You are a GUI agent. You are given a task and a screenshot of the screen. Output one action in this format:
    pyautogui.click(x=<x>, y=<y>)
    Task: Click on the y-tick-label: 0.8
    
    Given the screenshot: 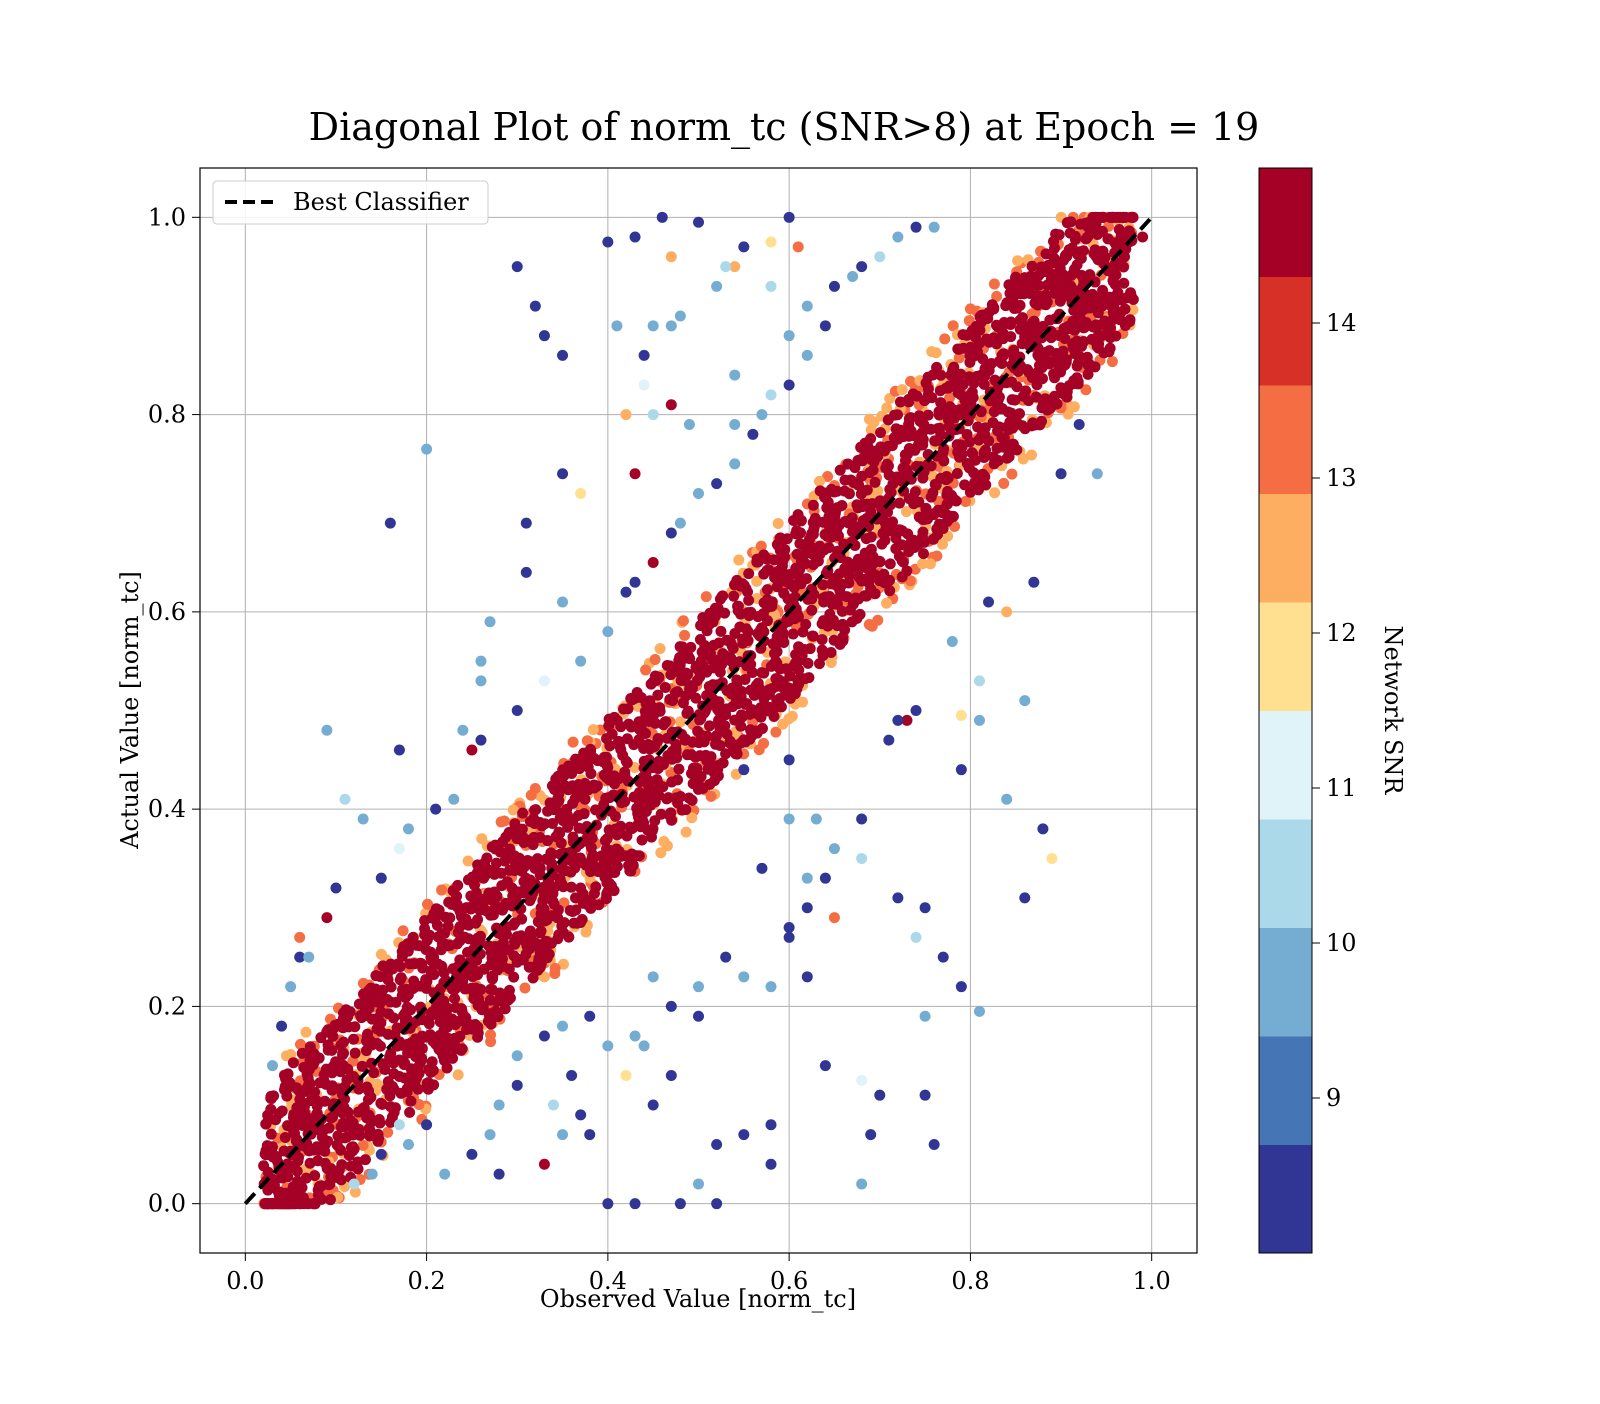 What is the action you would take?
    pyautogui.click(x=167, y=415)
    